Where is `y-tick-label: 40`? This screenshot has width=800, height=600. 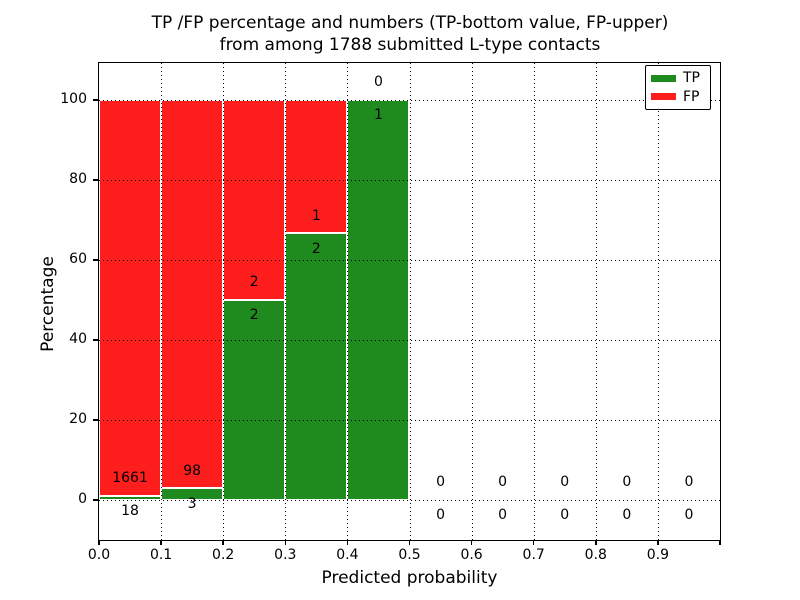 y-tick-label: 40 is located at coordinates (78, 339).